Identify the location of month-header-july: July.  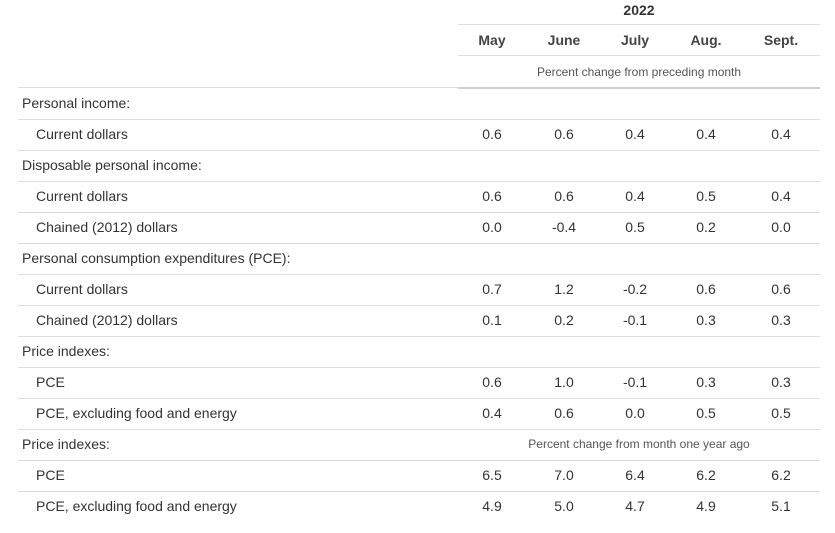
(634, 40).